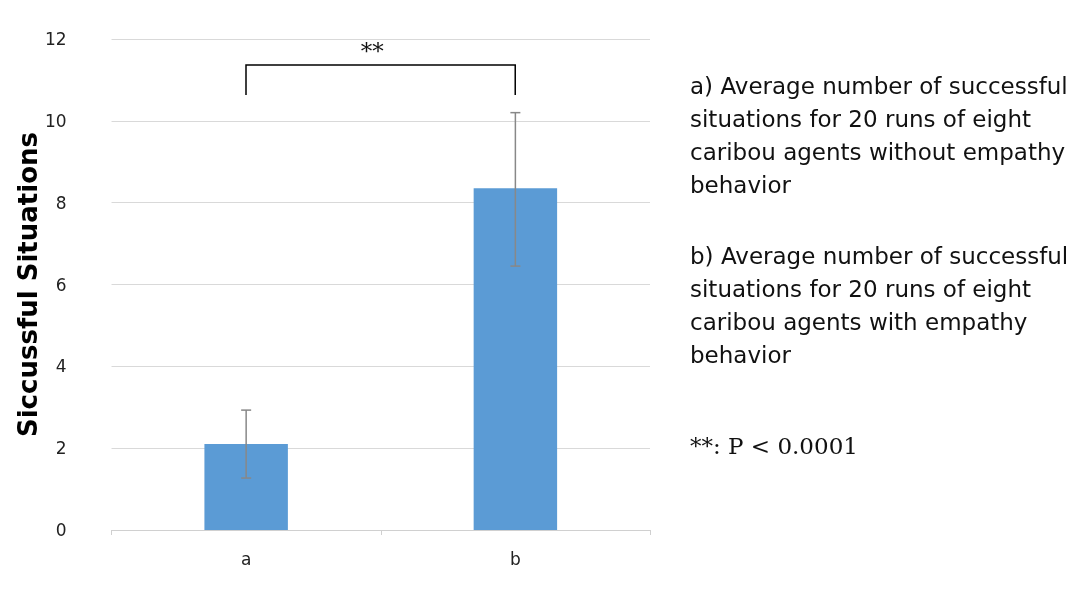 The width and height of the screenshot is (1082, 589). I want to click on y-tick-label: 2, so click(61, 448).